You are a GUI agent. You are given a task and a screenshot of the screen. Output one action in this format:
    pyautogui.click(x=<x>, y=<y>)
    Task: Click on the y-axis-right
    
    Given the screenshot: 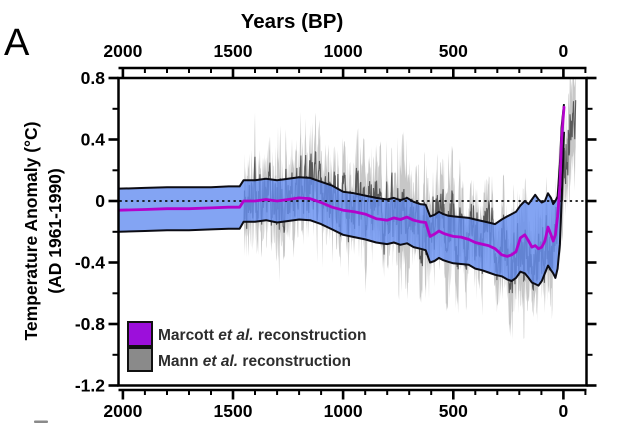 What is the action you would take?
    pyautogui.click(x=591, y=231)
    